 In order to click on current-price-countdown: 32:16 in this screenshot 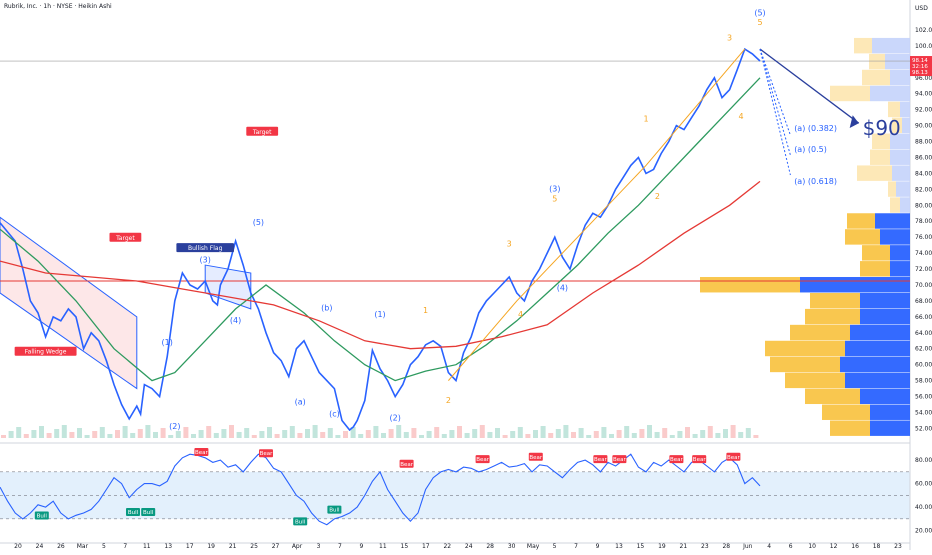, I will do `click(920, 67)`.